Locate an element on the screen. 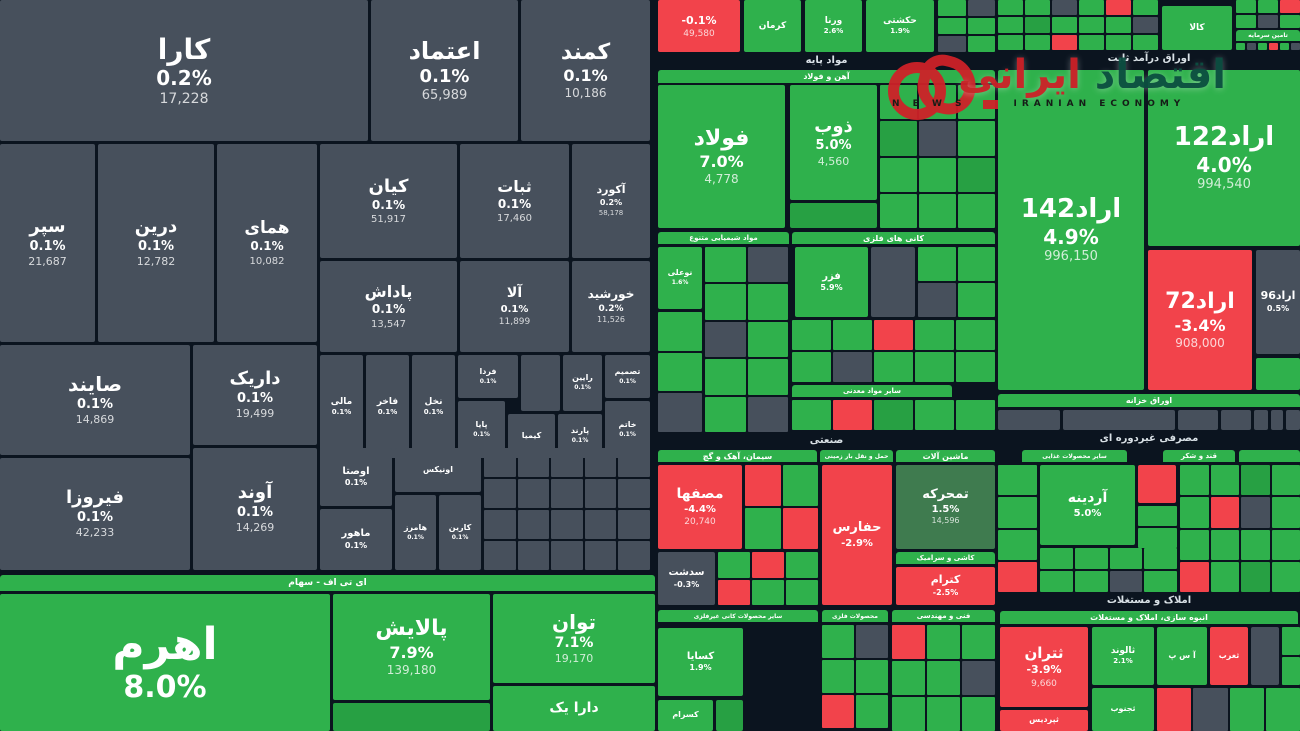  tile-تصمیم: تصمیم 0.1% is located at coordinates (627, 376).